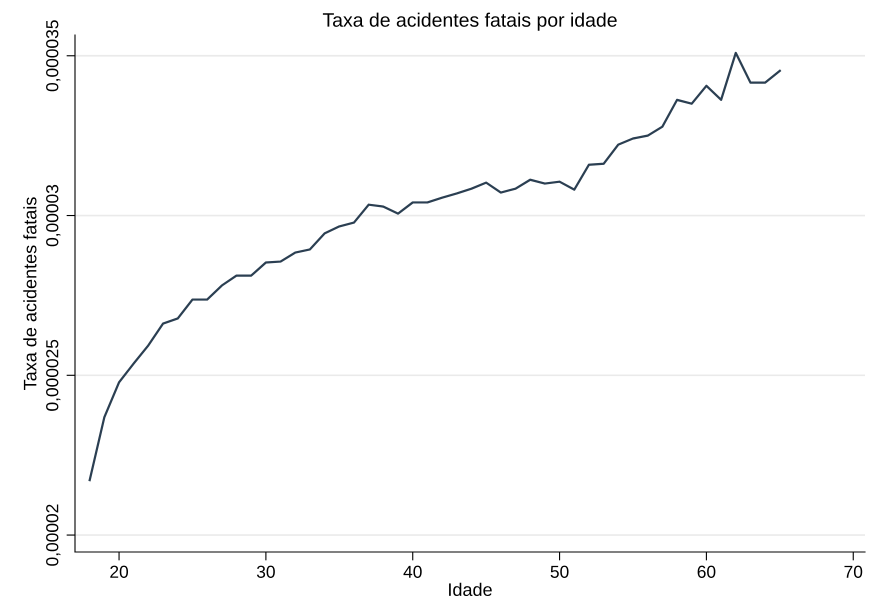 The width and height of the screenshot is (871, 613). I want to click on x-tick-label: 20, so click(119, 572).